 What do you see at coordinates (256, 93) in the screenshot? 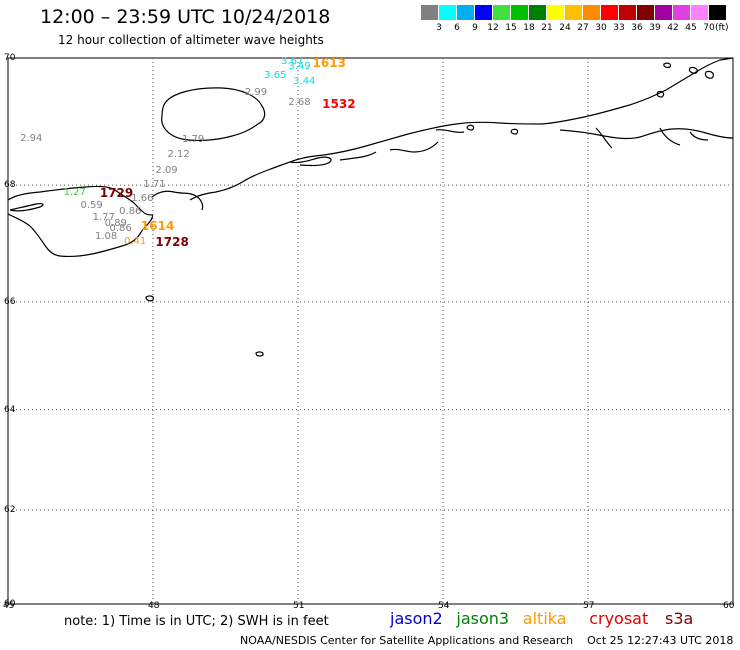
I see `wave-height-label: 2.99` at bounding box center [256, 93].